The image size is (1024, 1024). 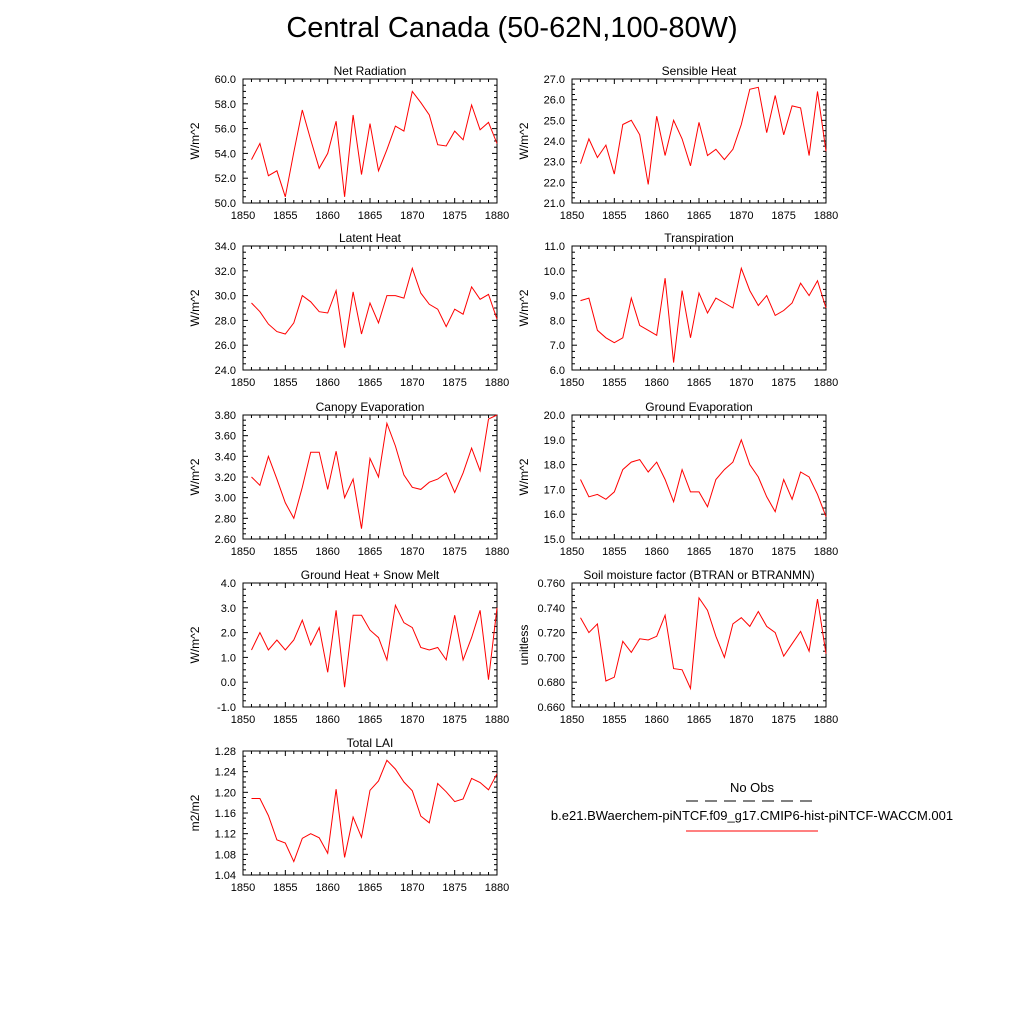 What do you see at coordinates (225, 752) in the screenshot?
I see `y-tick-label: 1.28` at bounding box center [225, 752].